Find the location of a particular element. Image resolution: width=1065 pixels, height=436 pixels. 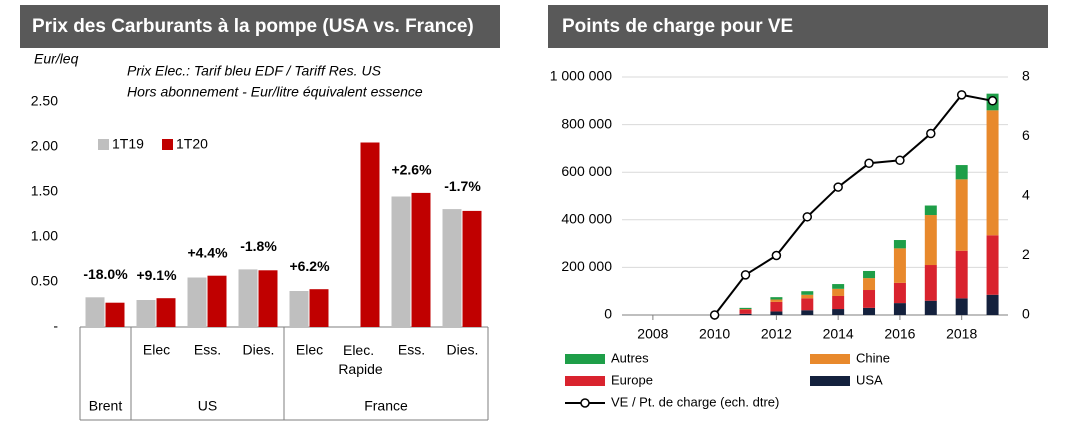

x-tick-label: 2012 is located at coordinates (776, 334).